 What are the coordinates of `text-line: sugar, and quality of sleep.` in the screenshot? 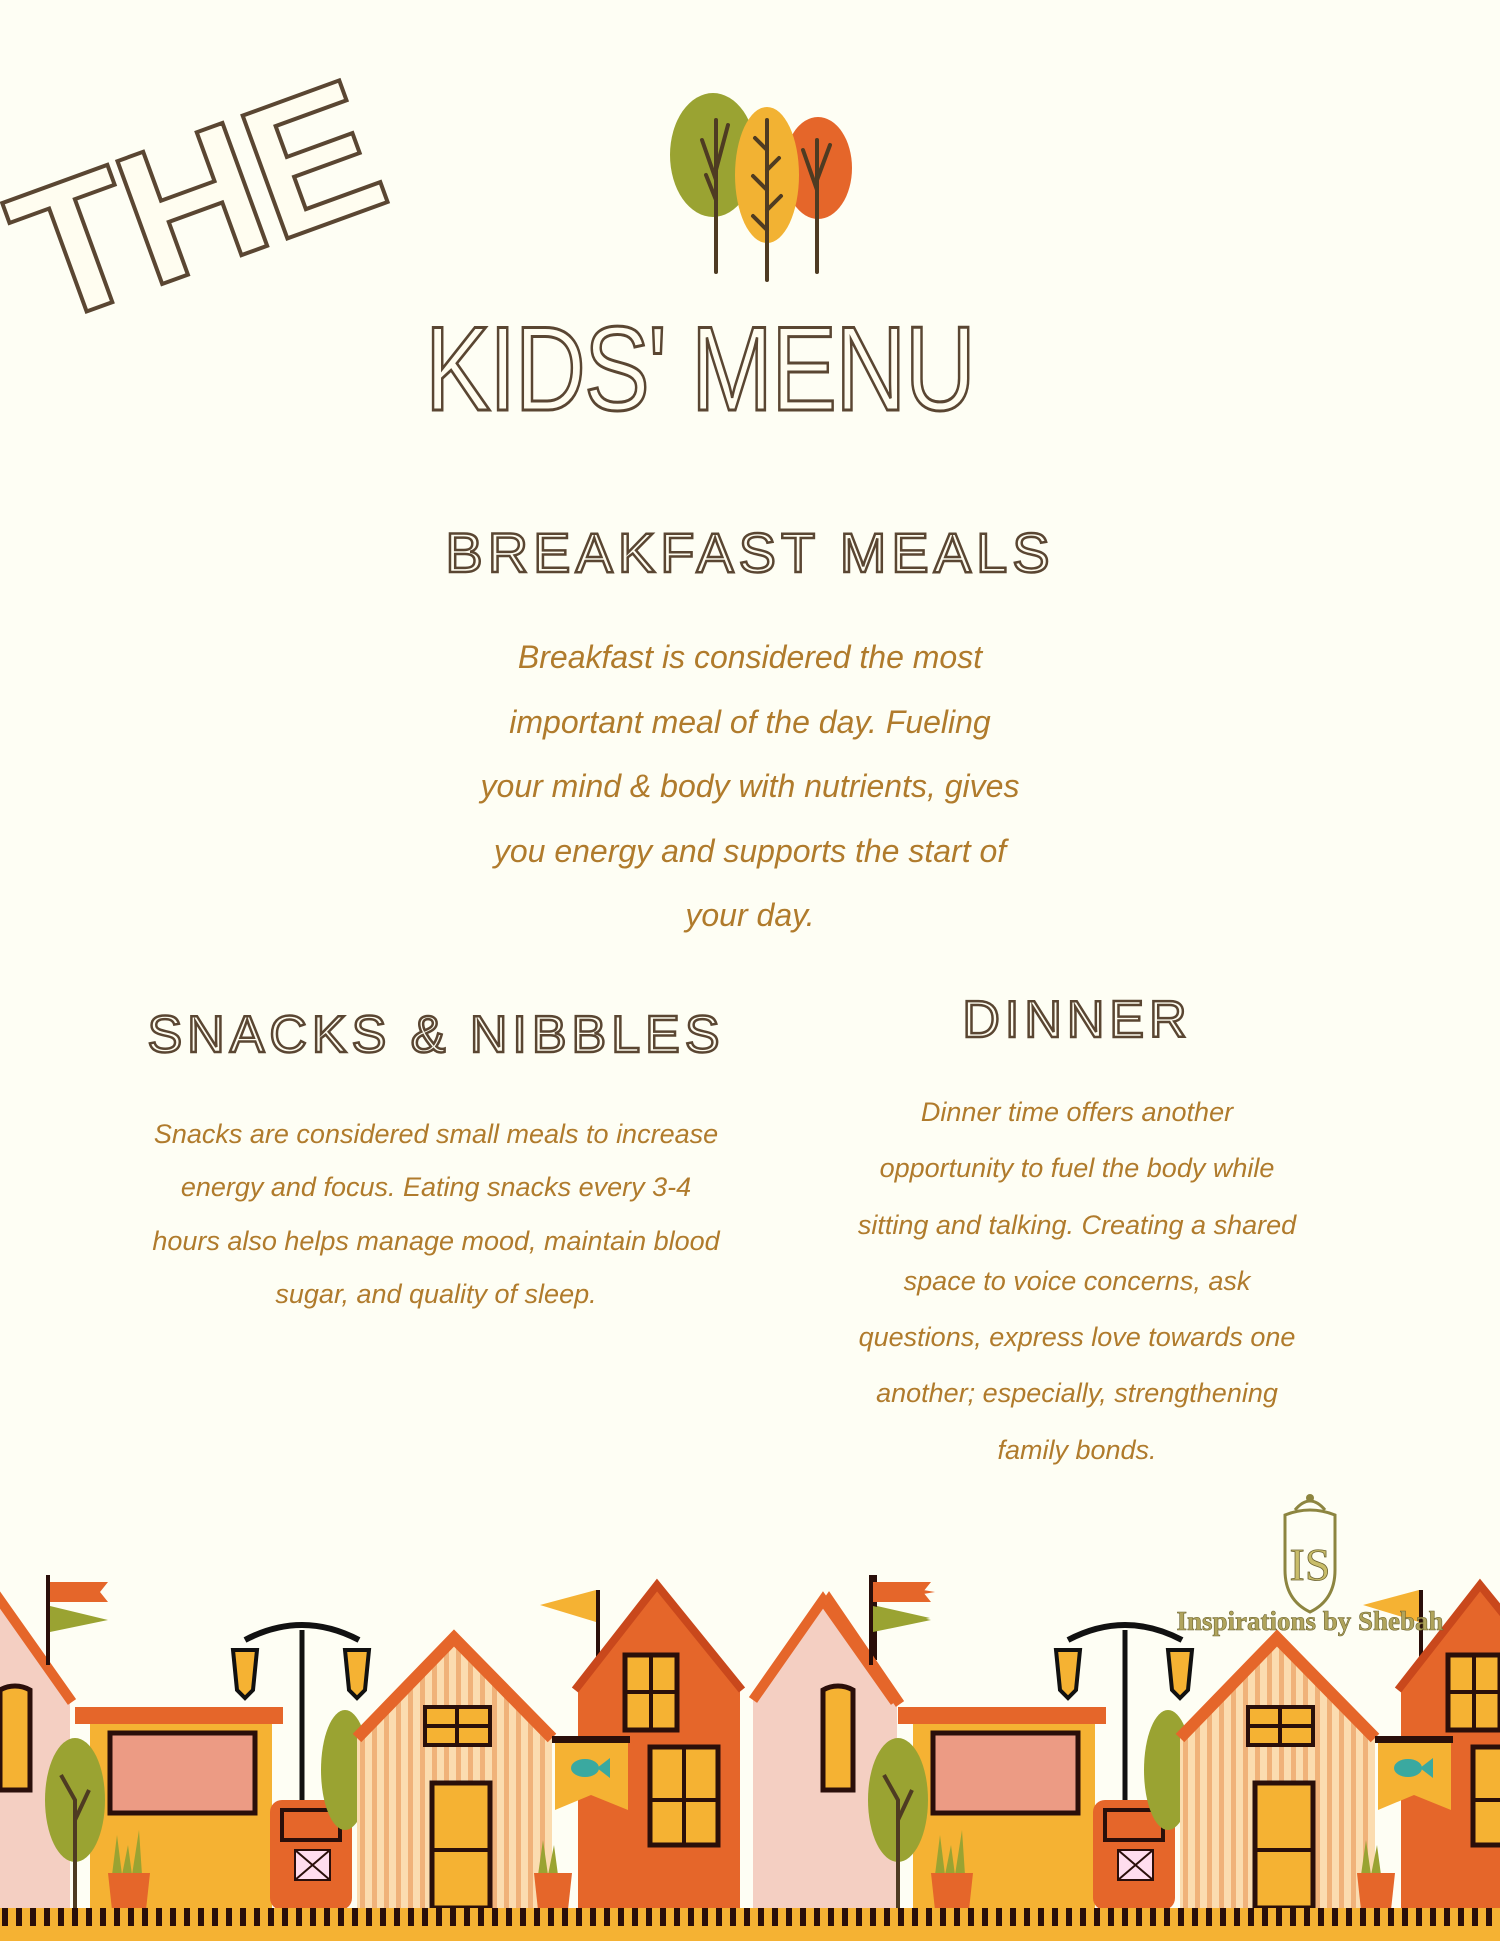 It's located at (436, 1293).